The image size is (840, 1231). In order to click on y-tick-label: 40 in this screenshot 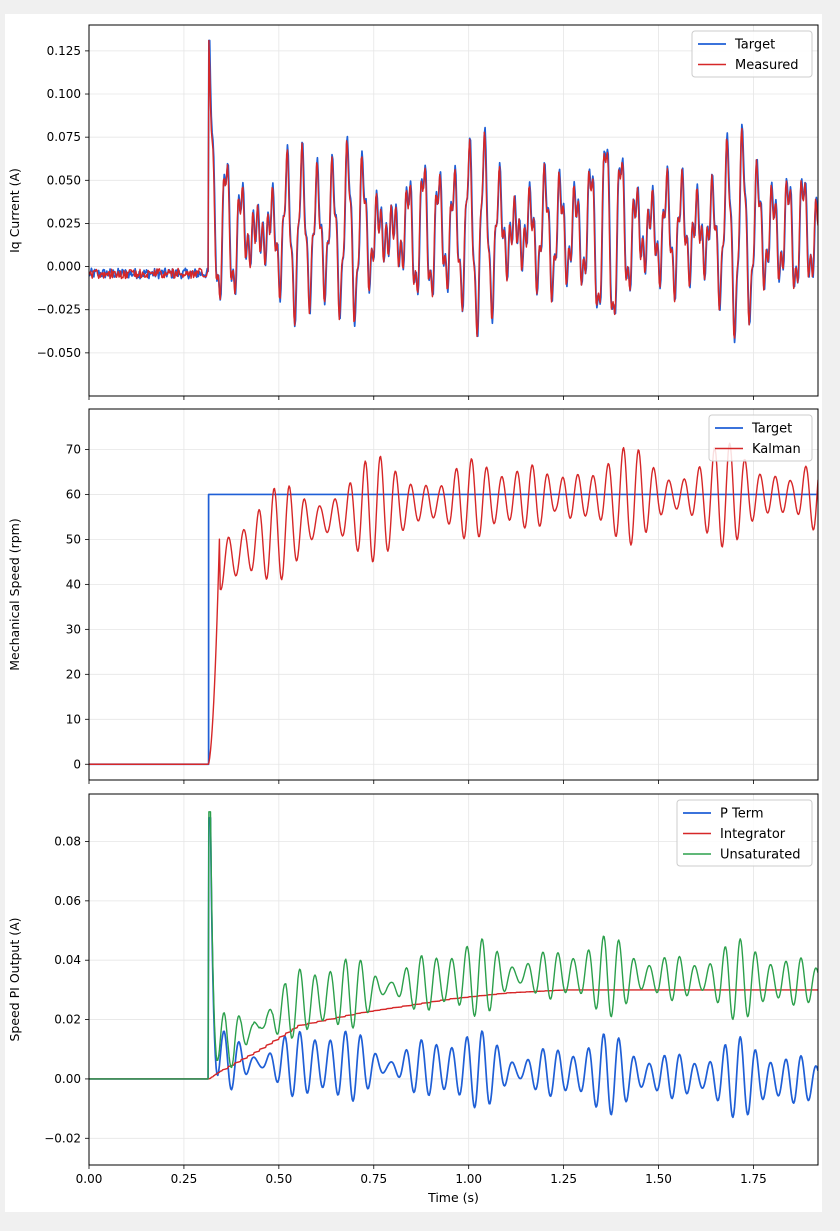, I will do `click(73, 584)`.